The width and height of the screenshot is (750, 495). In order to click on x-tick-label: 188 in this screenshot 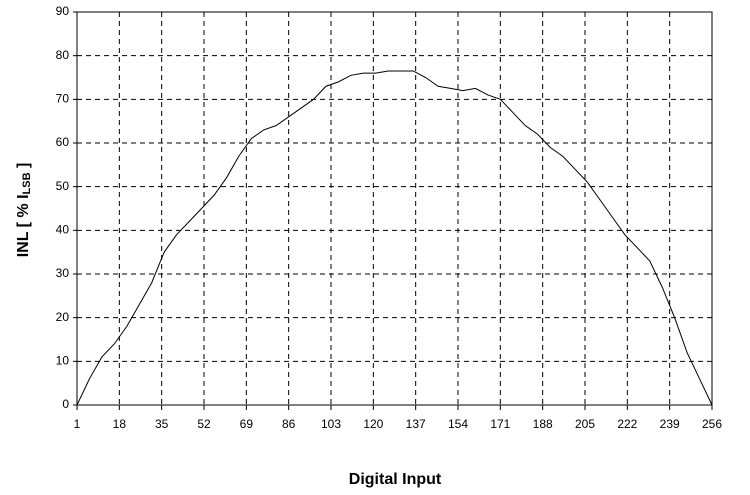, I will do `click(543, 424)`.